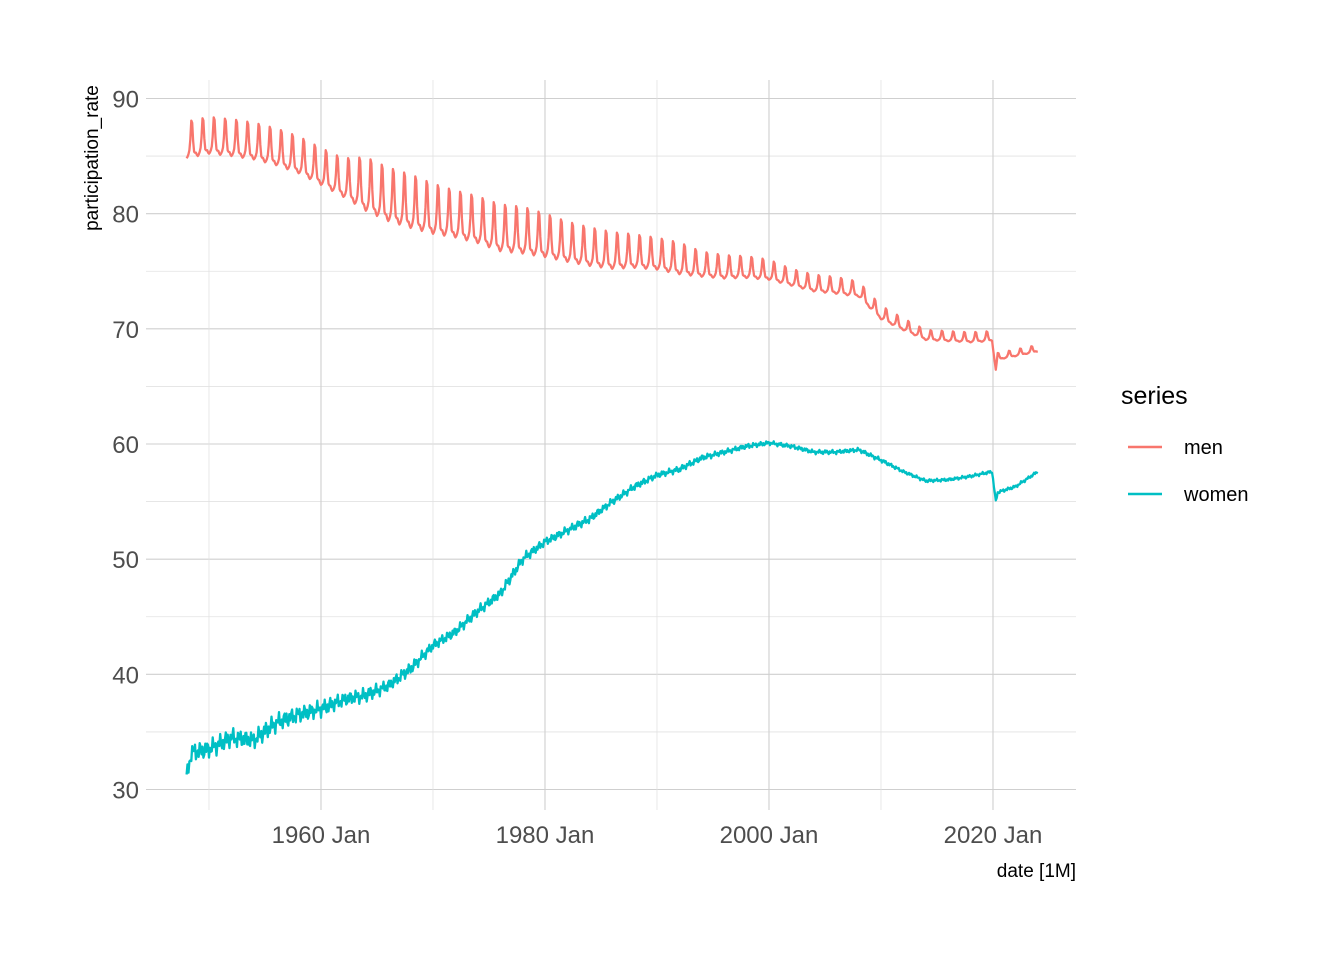 Image resolution: width=1344 pixels, height=960 pixels. I want to click on legend: series men women, so click(1184, 444).